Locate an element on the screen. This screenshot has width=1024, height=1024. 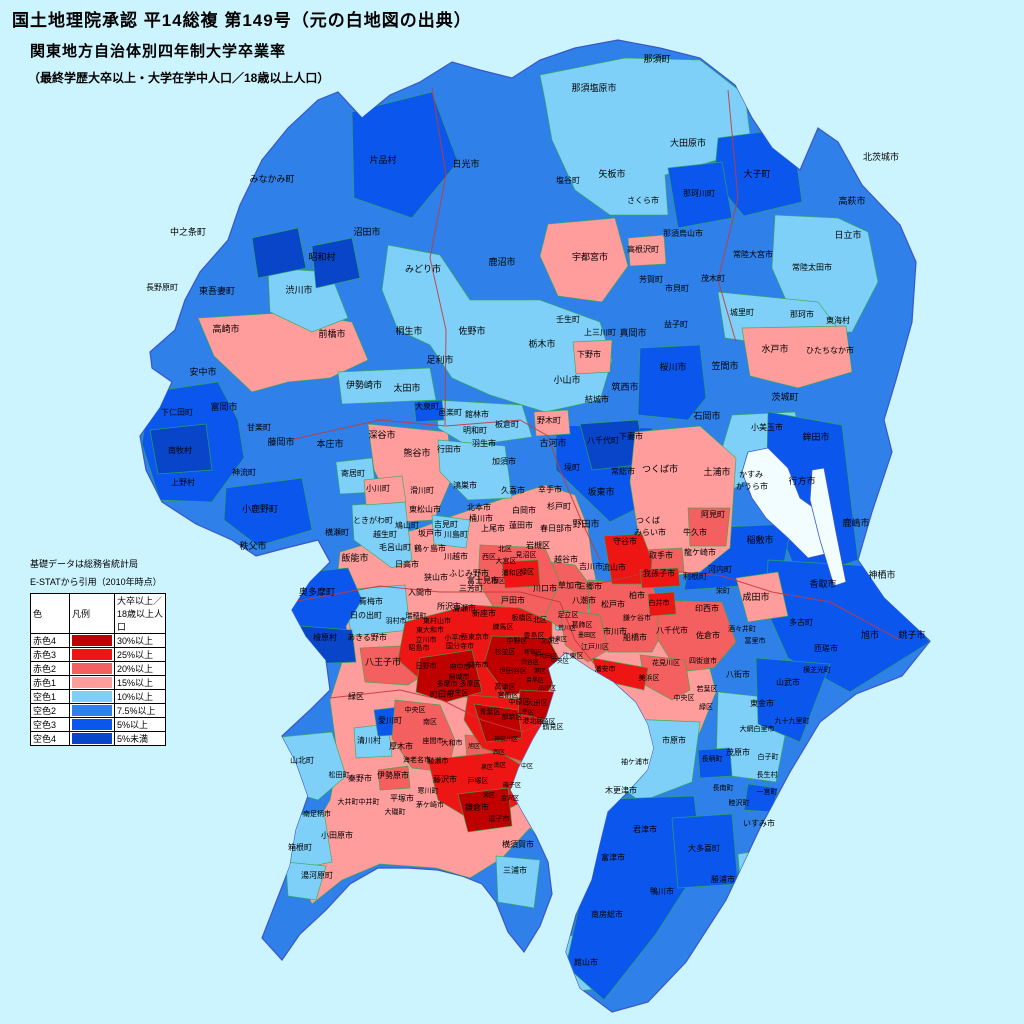
municipality-label: 大田原市 is located at coordinates (688, 142).